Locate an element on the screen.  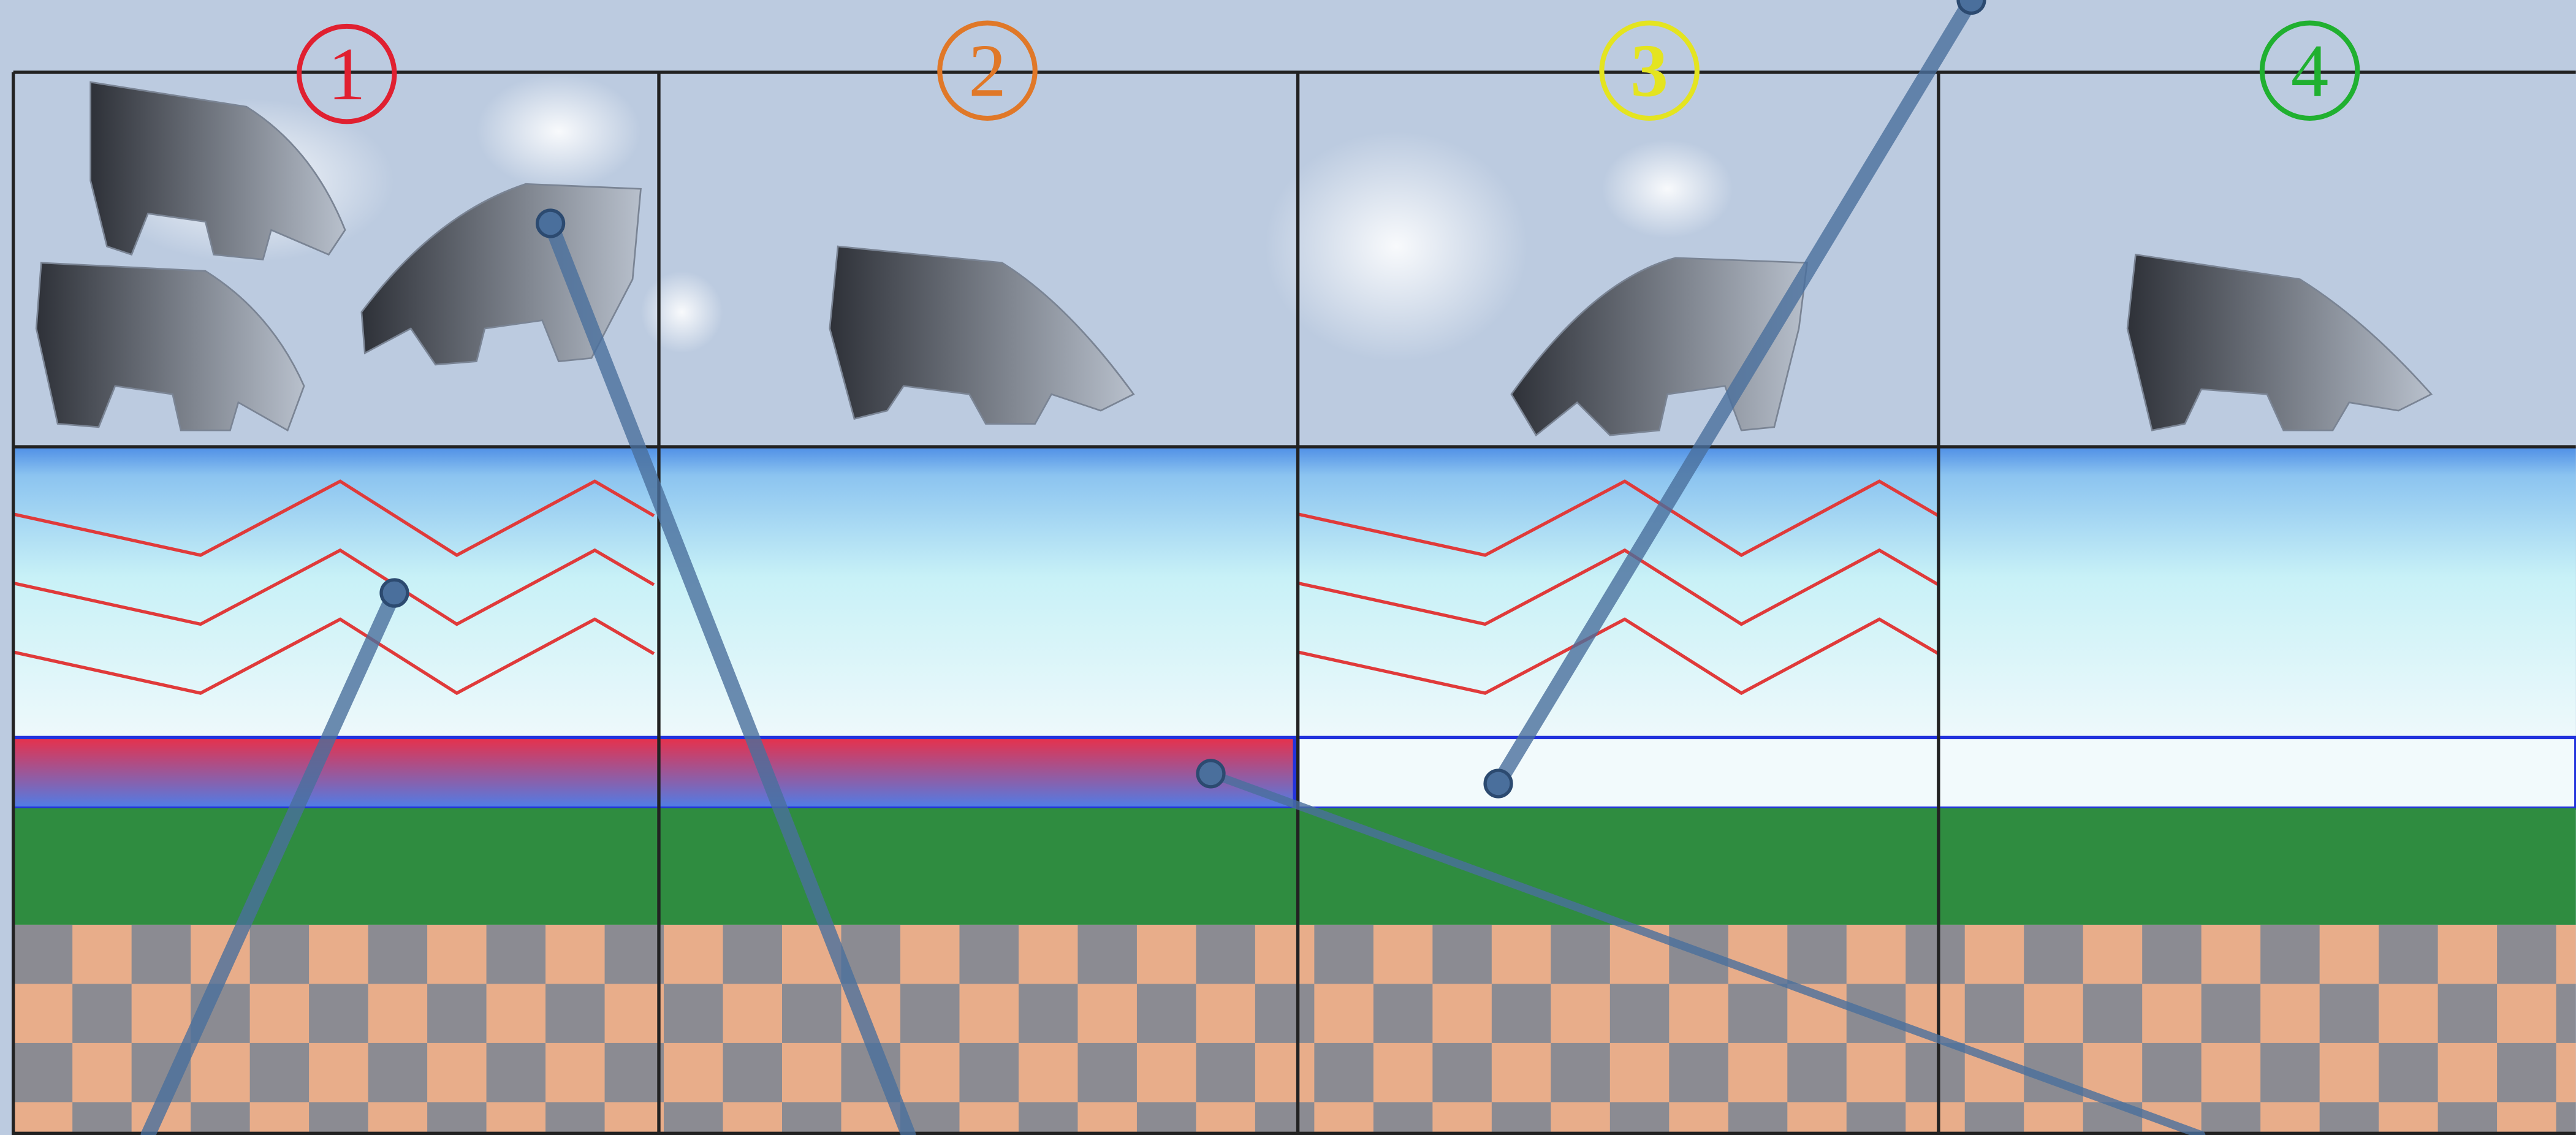
label: 1 is located at coordinates (347, 74).